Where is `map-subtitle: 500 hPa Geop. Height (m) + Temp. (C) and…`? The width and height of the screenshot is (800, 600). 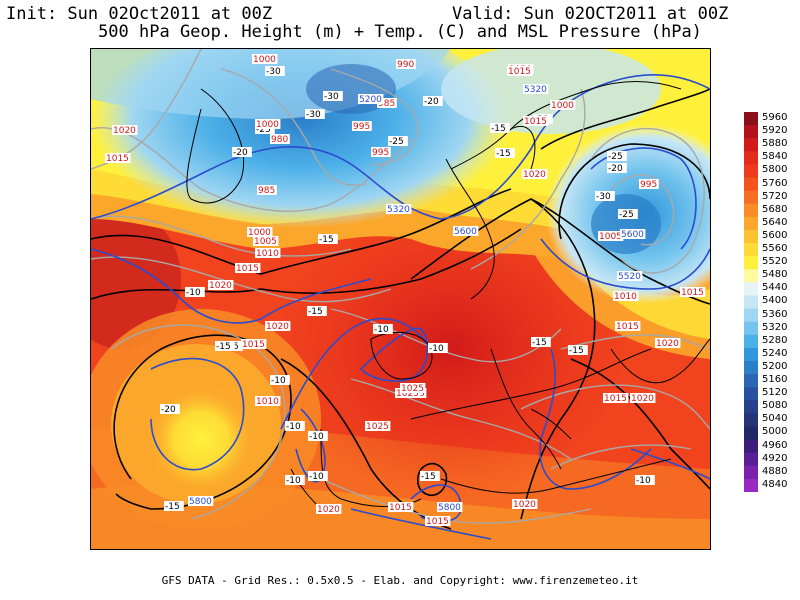
map-subtitle: 500 hPa Geop. Height (m) + Temp. (C) and… is located at coordinates (400, 32).